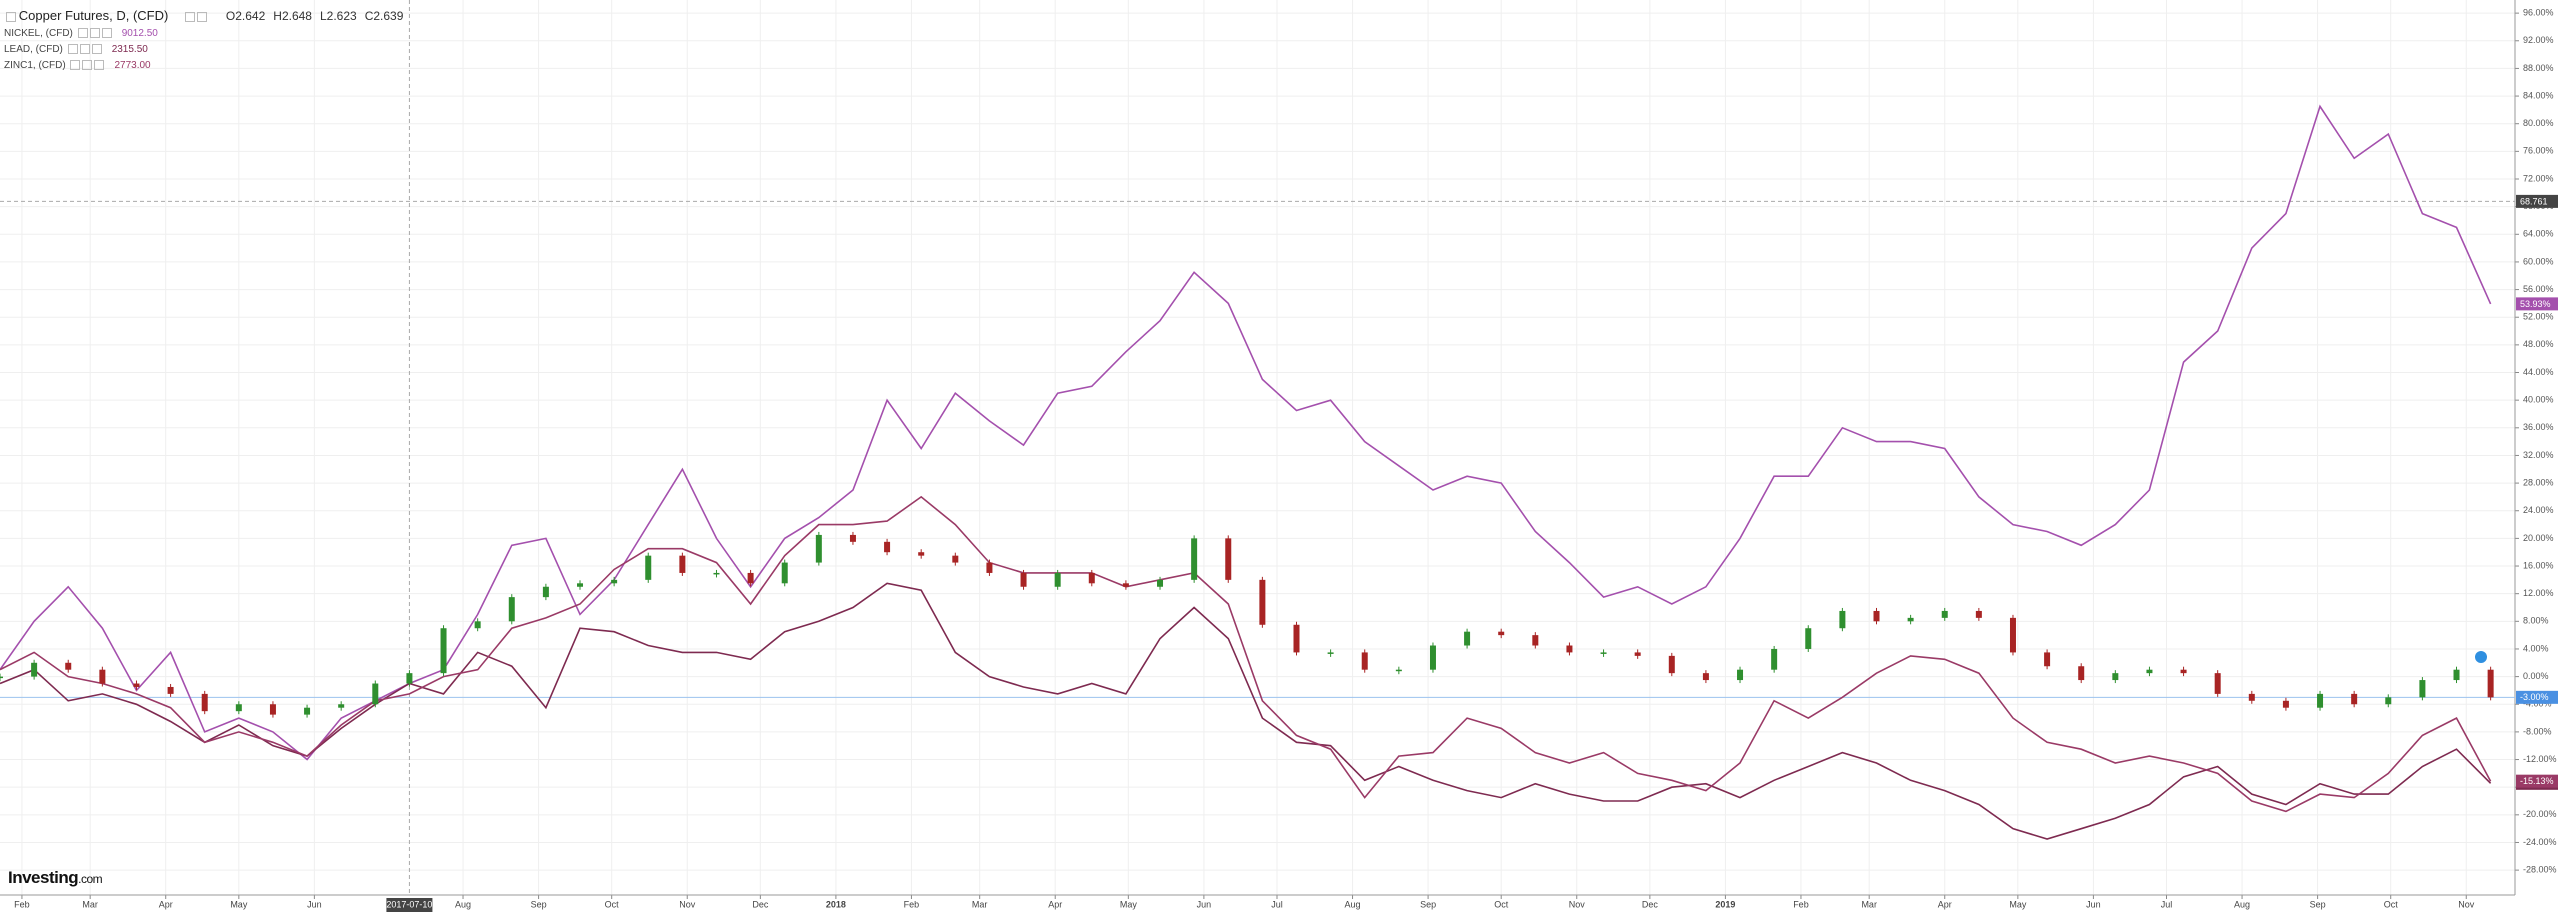 The width and height of the screenshot is (2560, 913). I want to click on logo-name: Investing, so click(43, 877).